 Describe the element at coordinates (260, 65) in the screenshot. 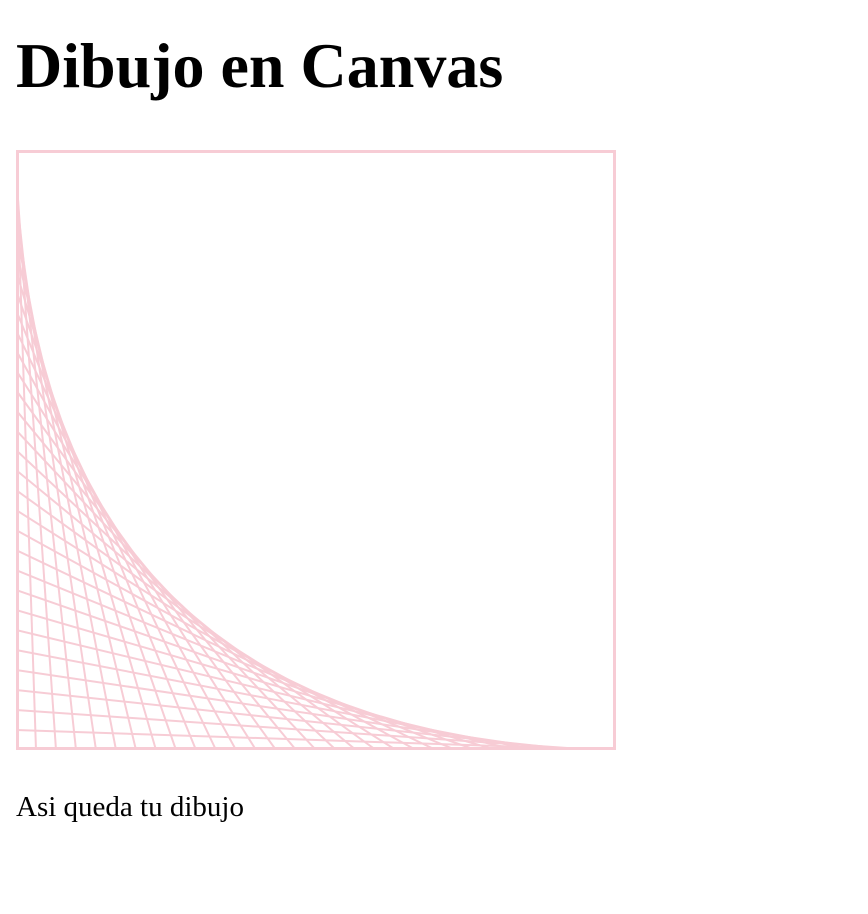

I see `page-title: Dibujo en Canvas` at that location.